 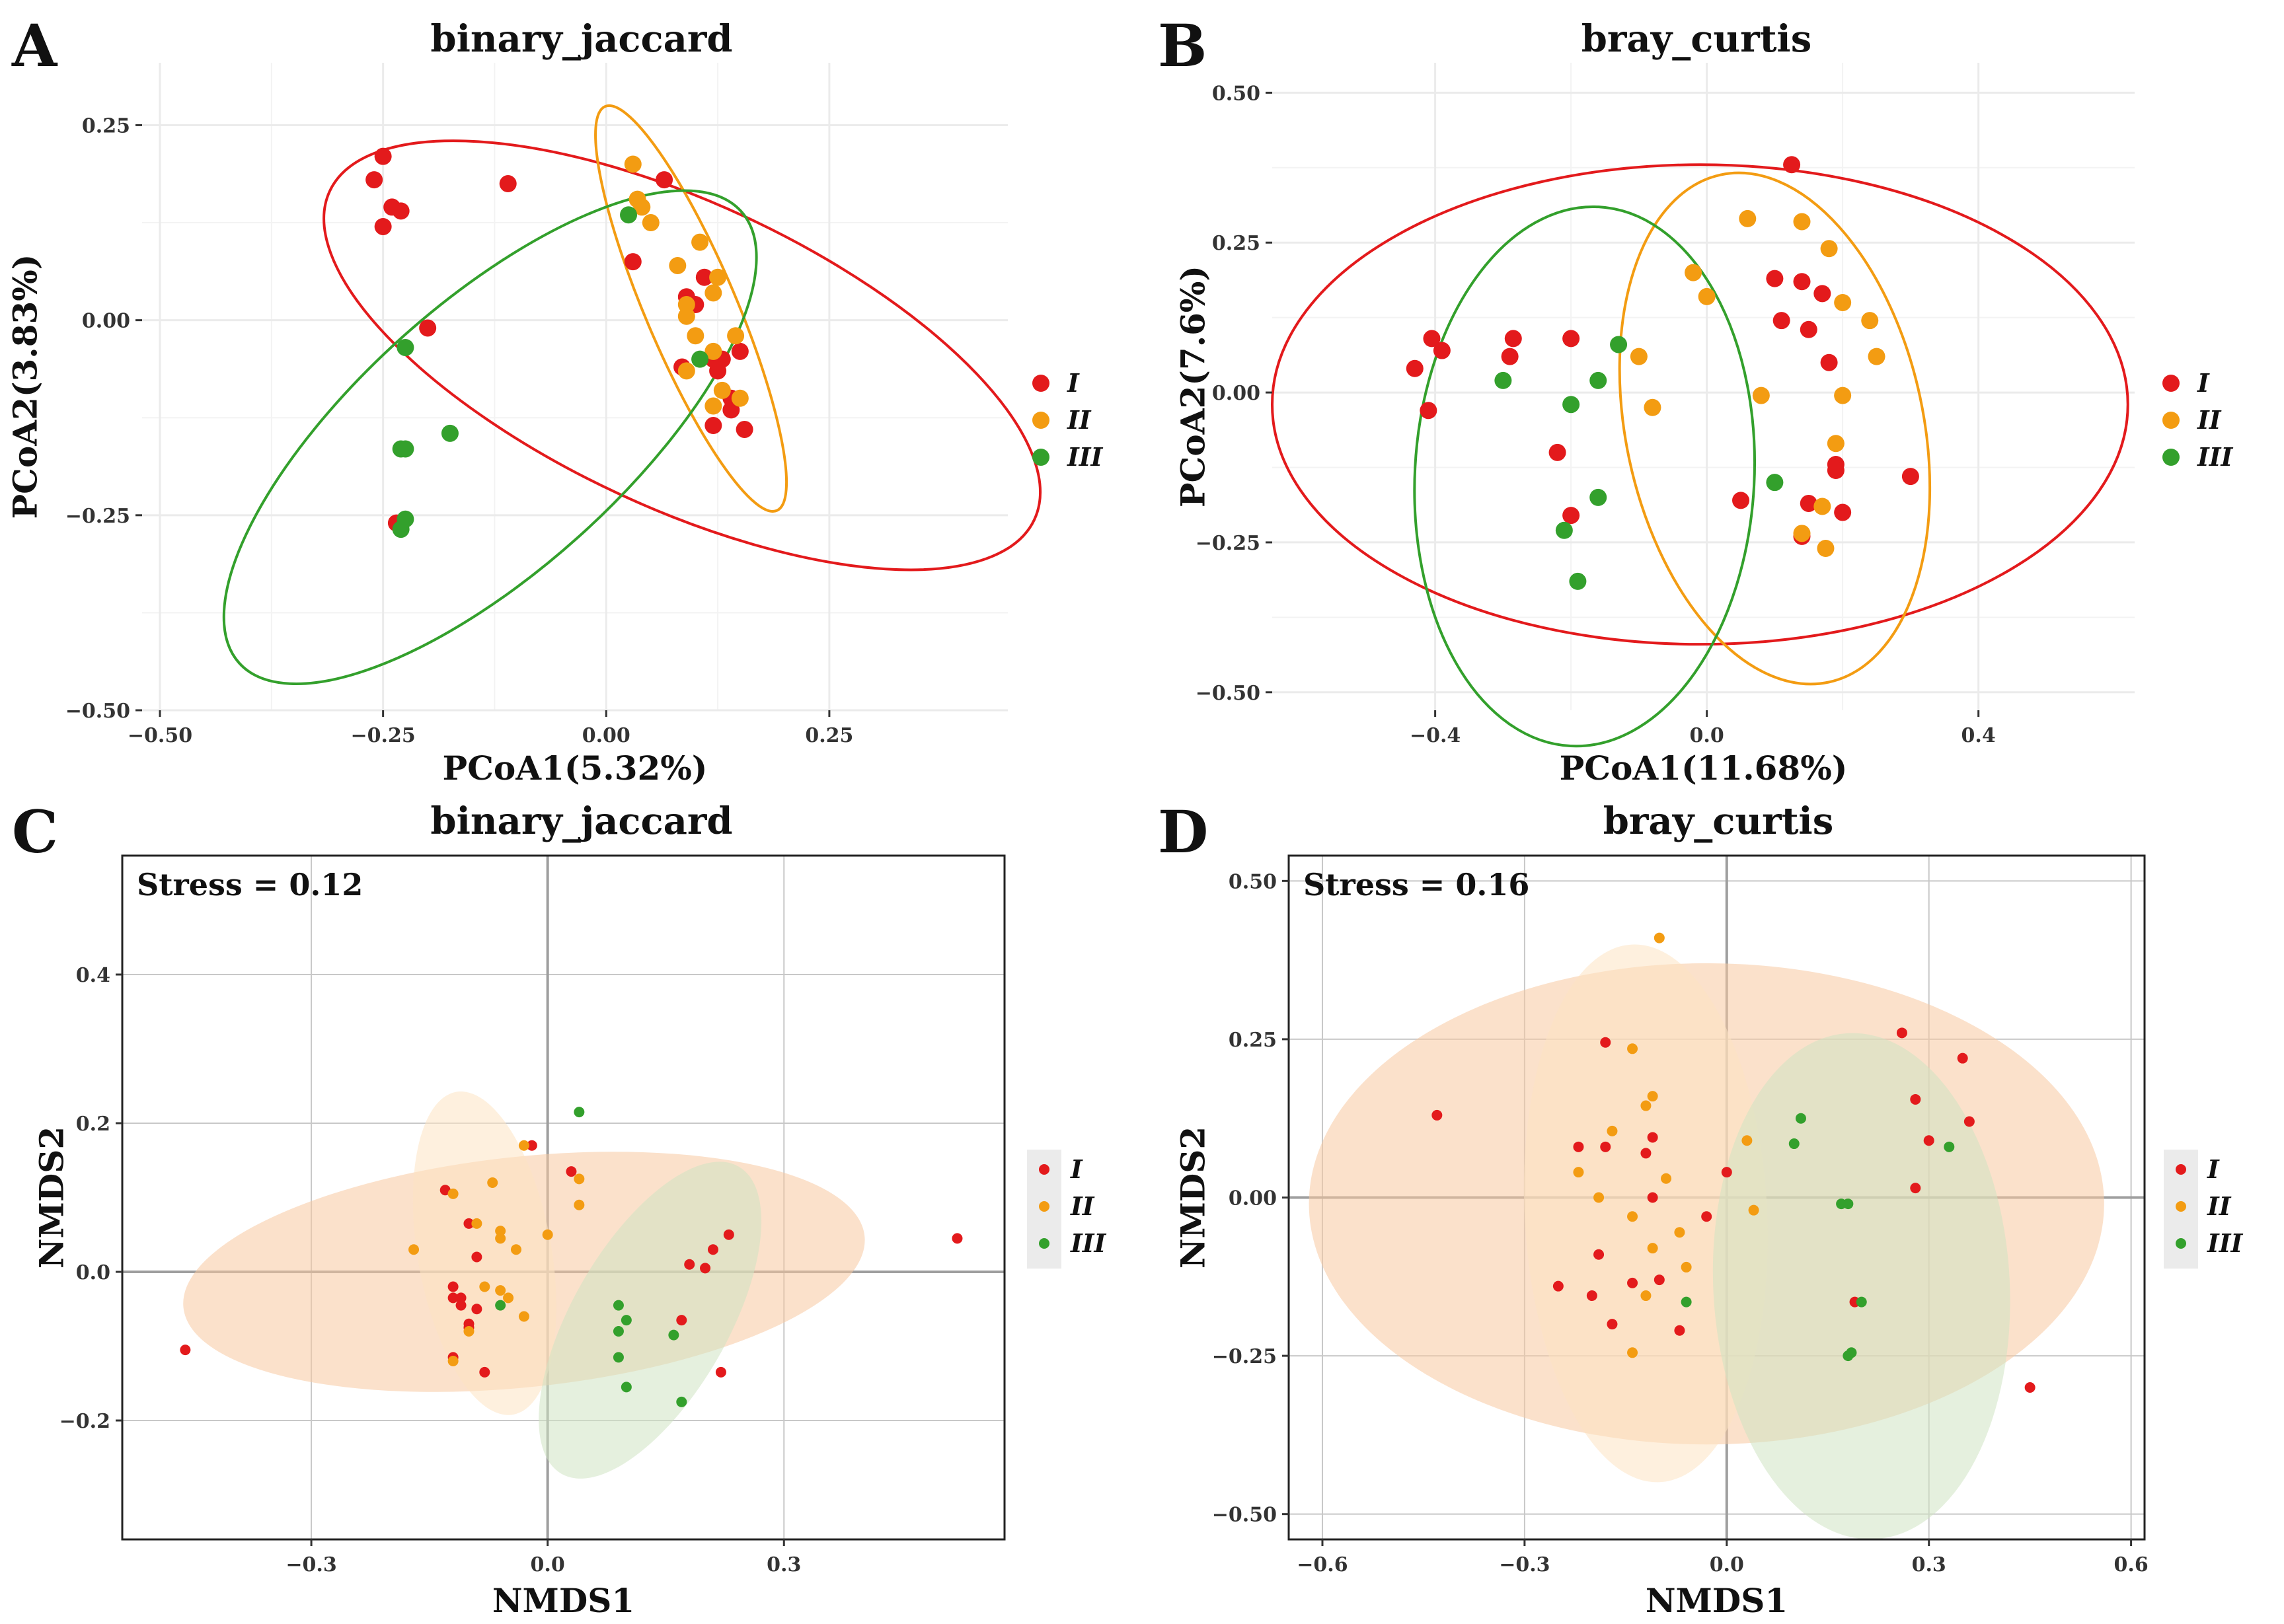 What do you see at coordinates (1436, 735) in the screenshot?
I see `x-tick-label: −0.4` at bounding box center [1436, 735].